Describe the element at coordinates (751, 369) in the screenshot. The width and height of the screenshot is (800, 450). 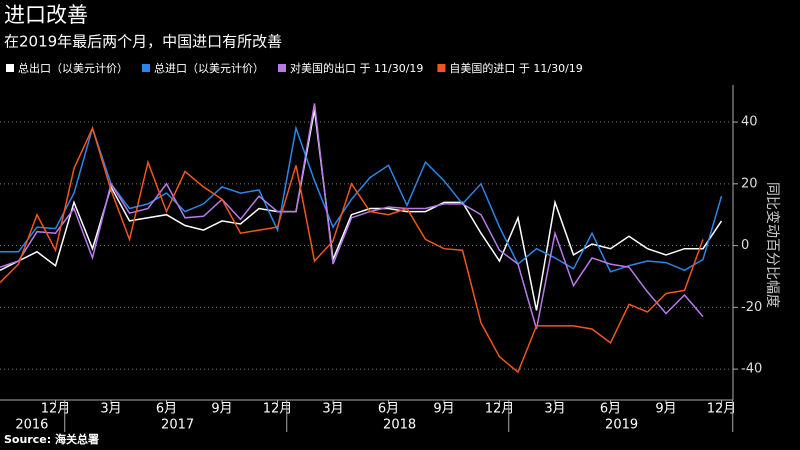
I see `y-tick-label: -40` at that location.